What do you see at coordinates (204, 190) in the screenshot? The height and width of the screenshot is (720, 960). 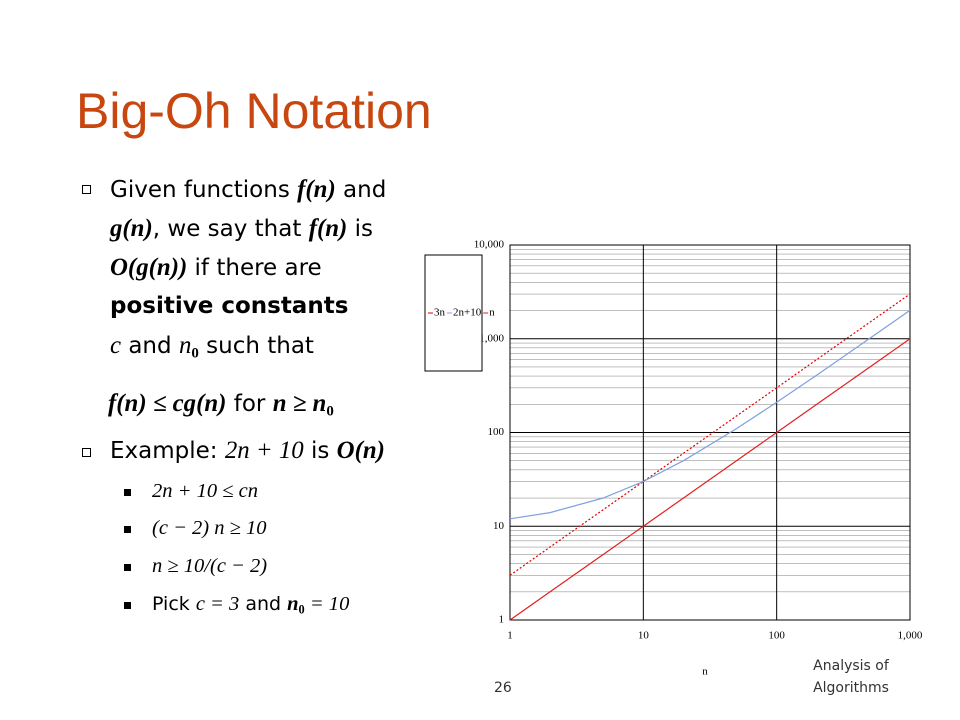 I see `run: Given functions` at bounding box center [204, 190].